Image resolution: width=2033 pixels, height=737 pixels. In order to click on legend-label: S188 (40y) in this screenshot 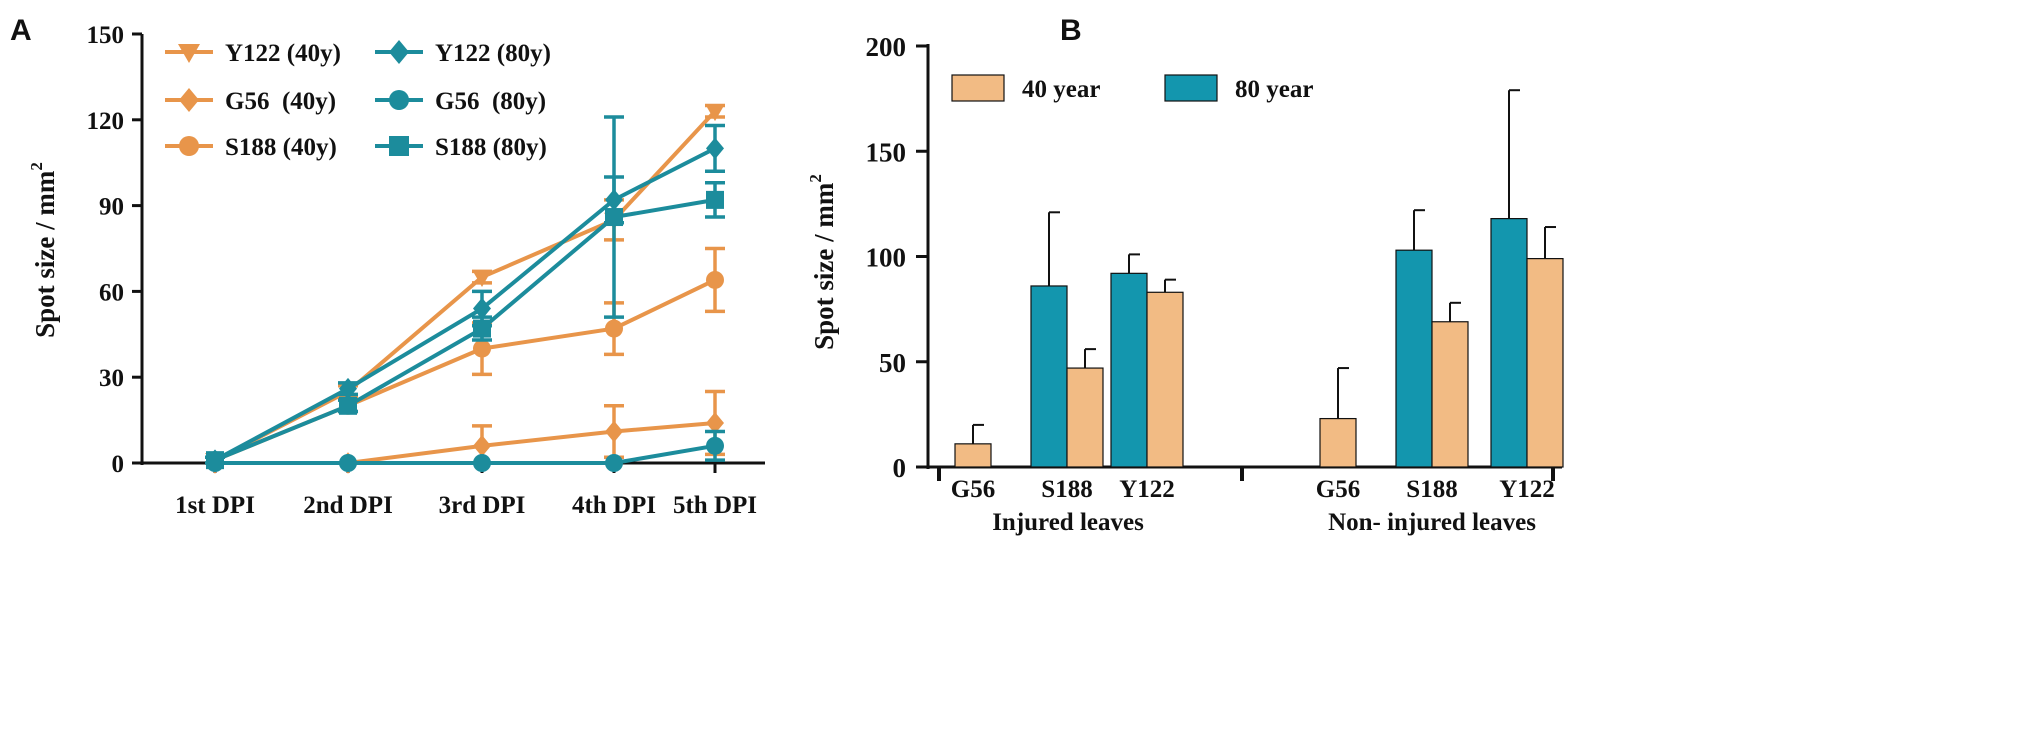, I will do `click(281, 147)`.